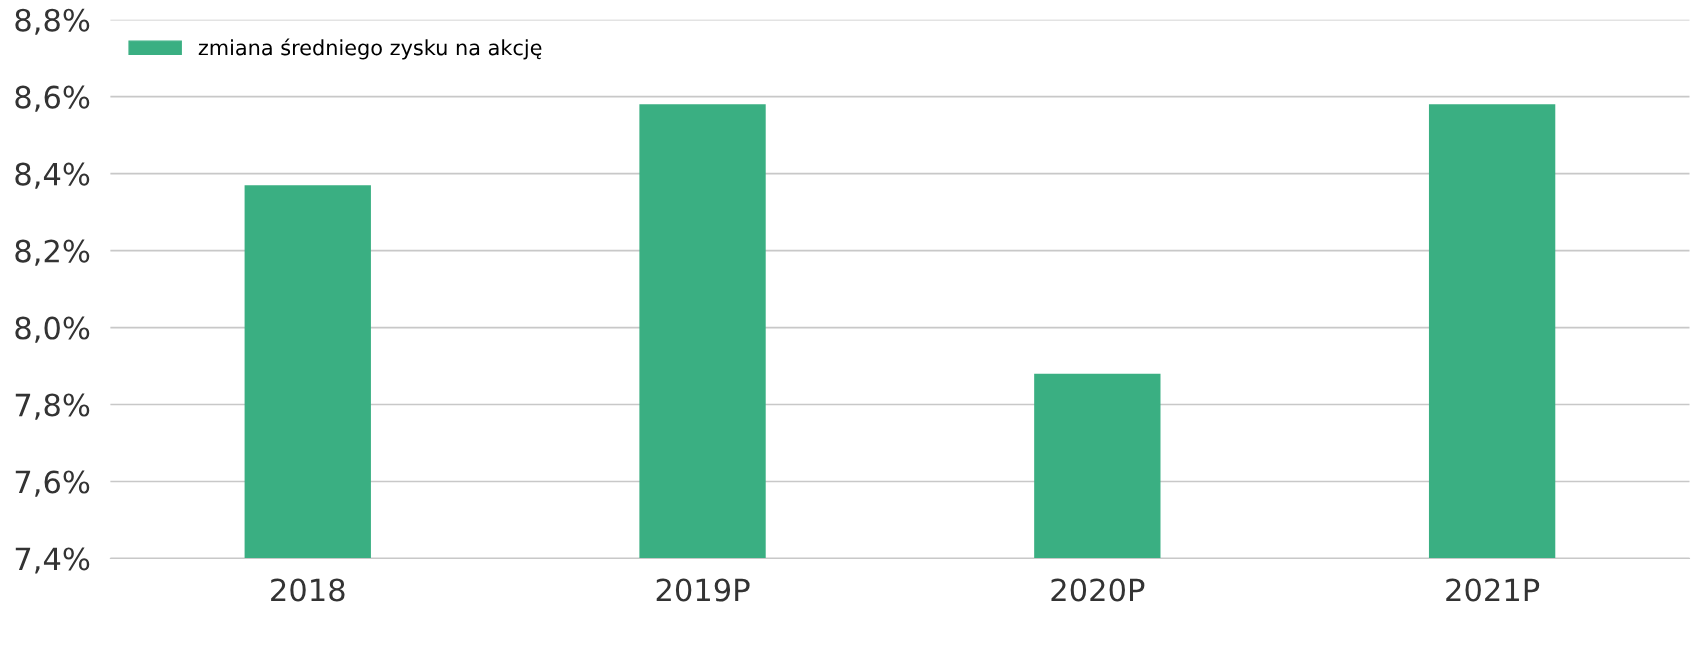 The height and width of the screenshot is (657, 1698). I want to click on x-tick-label: 2018, so click(308, 590).